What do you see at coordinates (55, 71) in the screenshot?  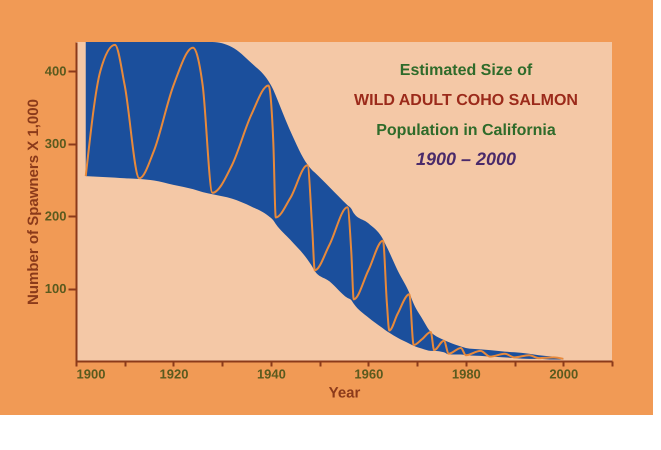 I see `y-tick-label: 400` at bounding box center [55, 71].